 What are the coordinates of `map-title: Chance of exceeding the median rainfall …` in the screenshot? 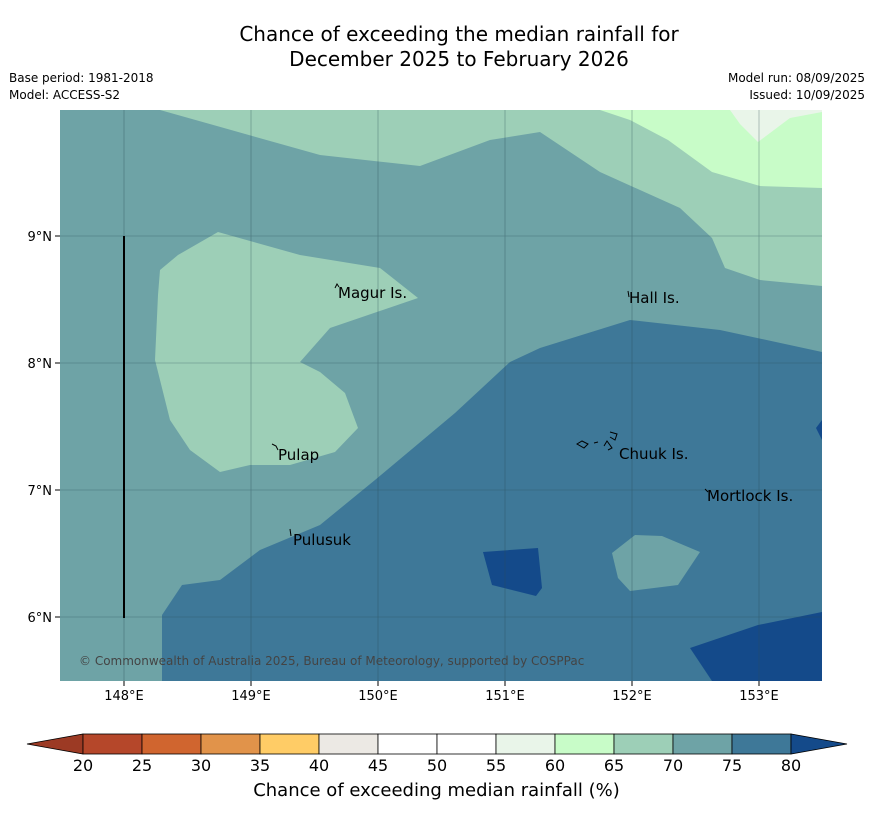 It's located at (436, 47).